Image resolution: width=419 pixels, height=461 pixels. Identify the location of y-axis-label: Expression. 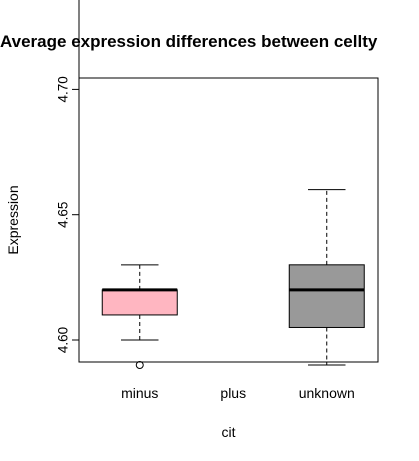
(13, 219).